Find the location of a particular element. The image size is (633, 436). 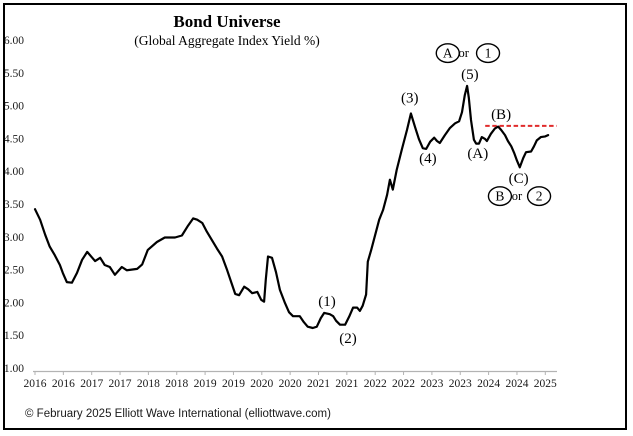

circle-around-A is located at coordinates (447, 53).